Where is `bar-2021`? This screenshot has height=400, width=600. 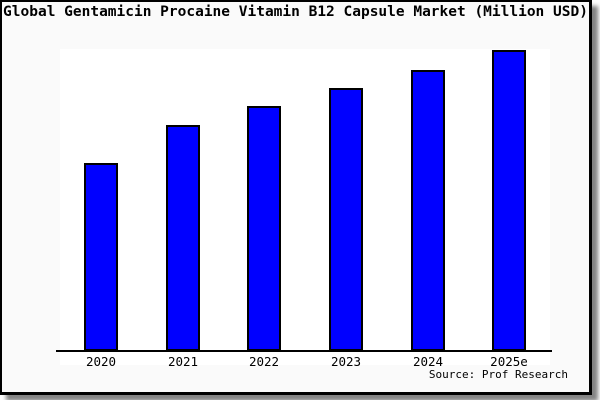 bar-2021 is located at coordinates (183, 238).